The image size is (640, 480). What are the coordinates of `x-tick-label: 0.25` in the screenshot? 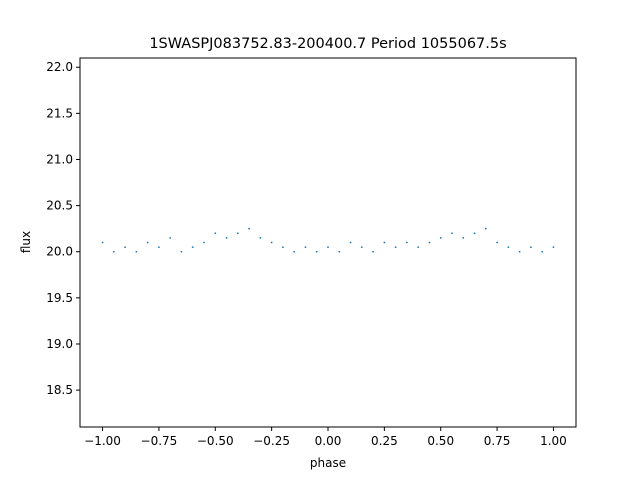 It's located at (384, 441).